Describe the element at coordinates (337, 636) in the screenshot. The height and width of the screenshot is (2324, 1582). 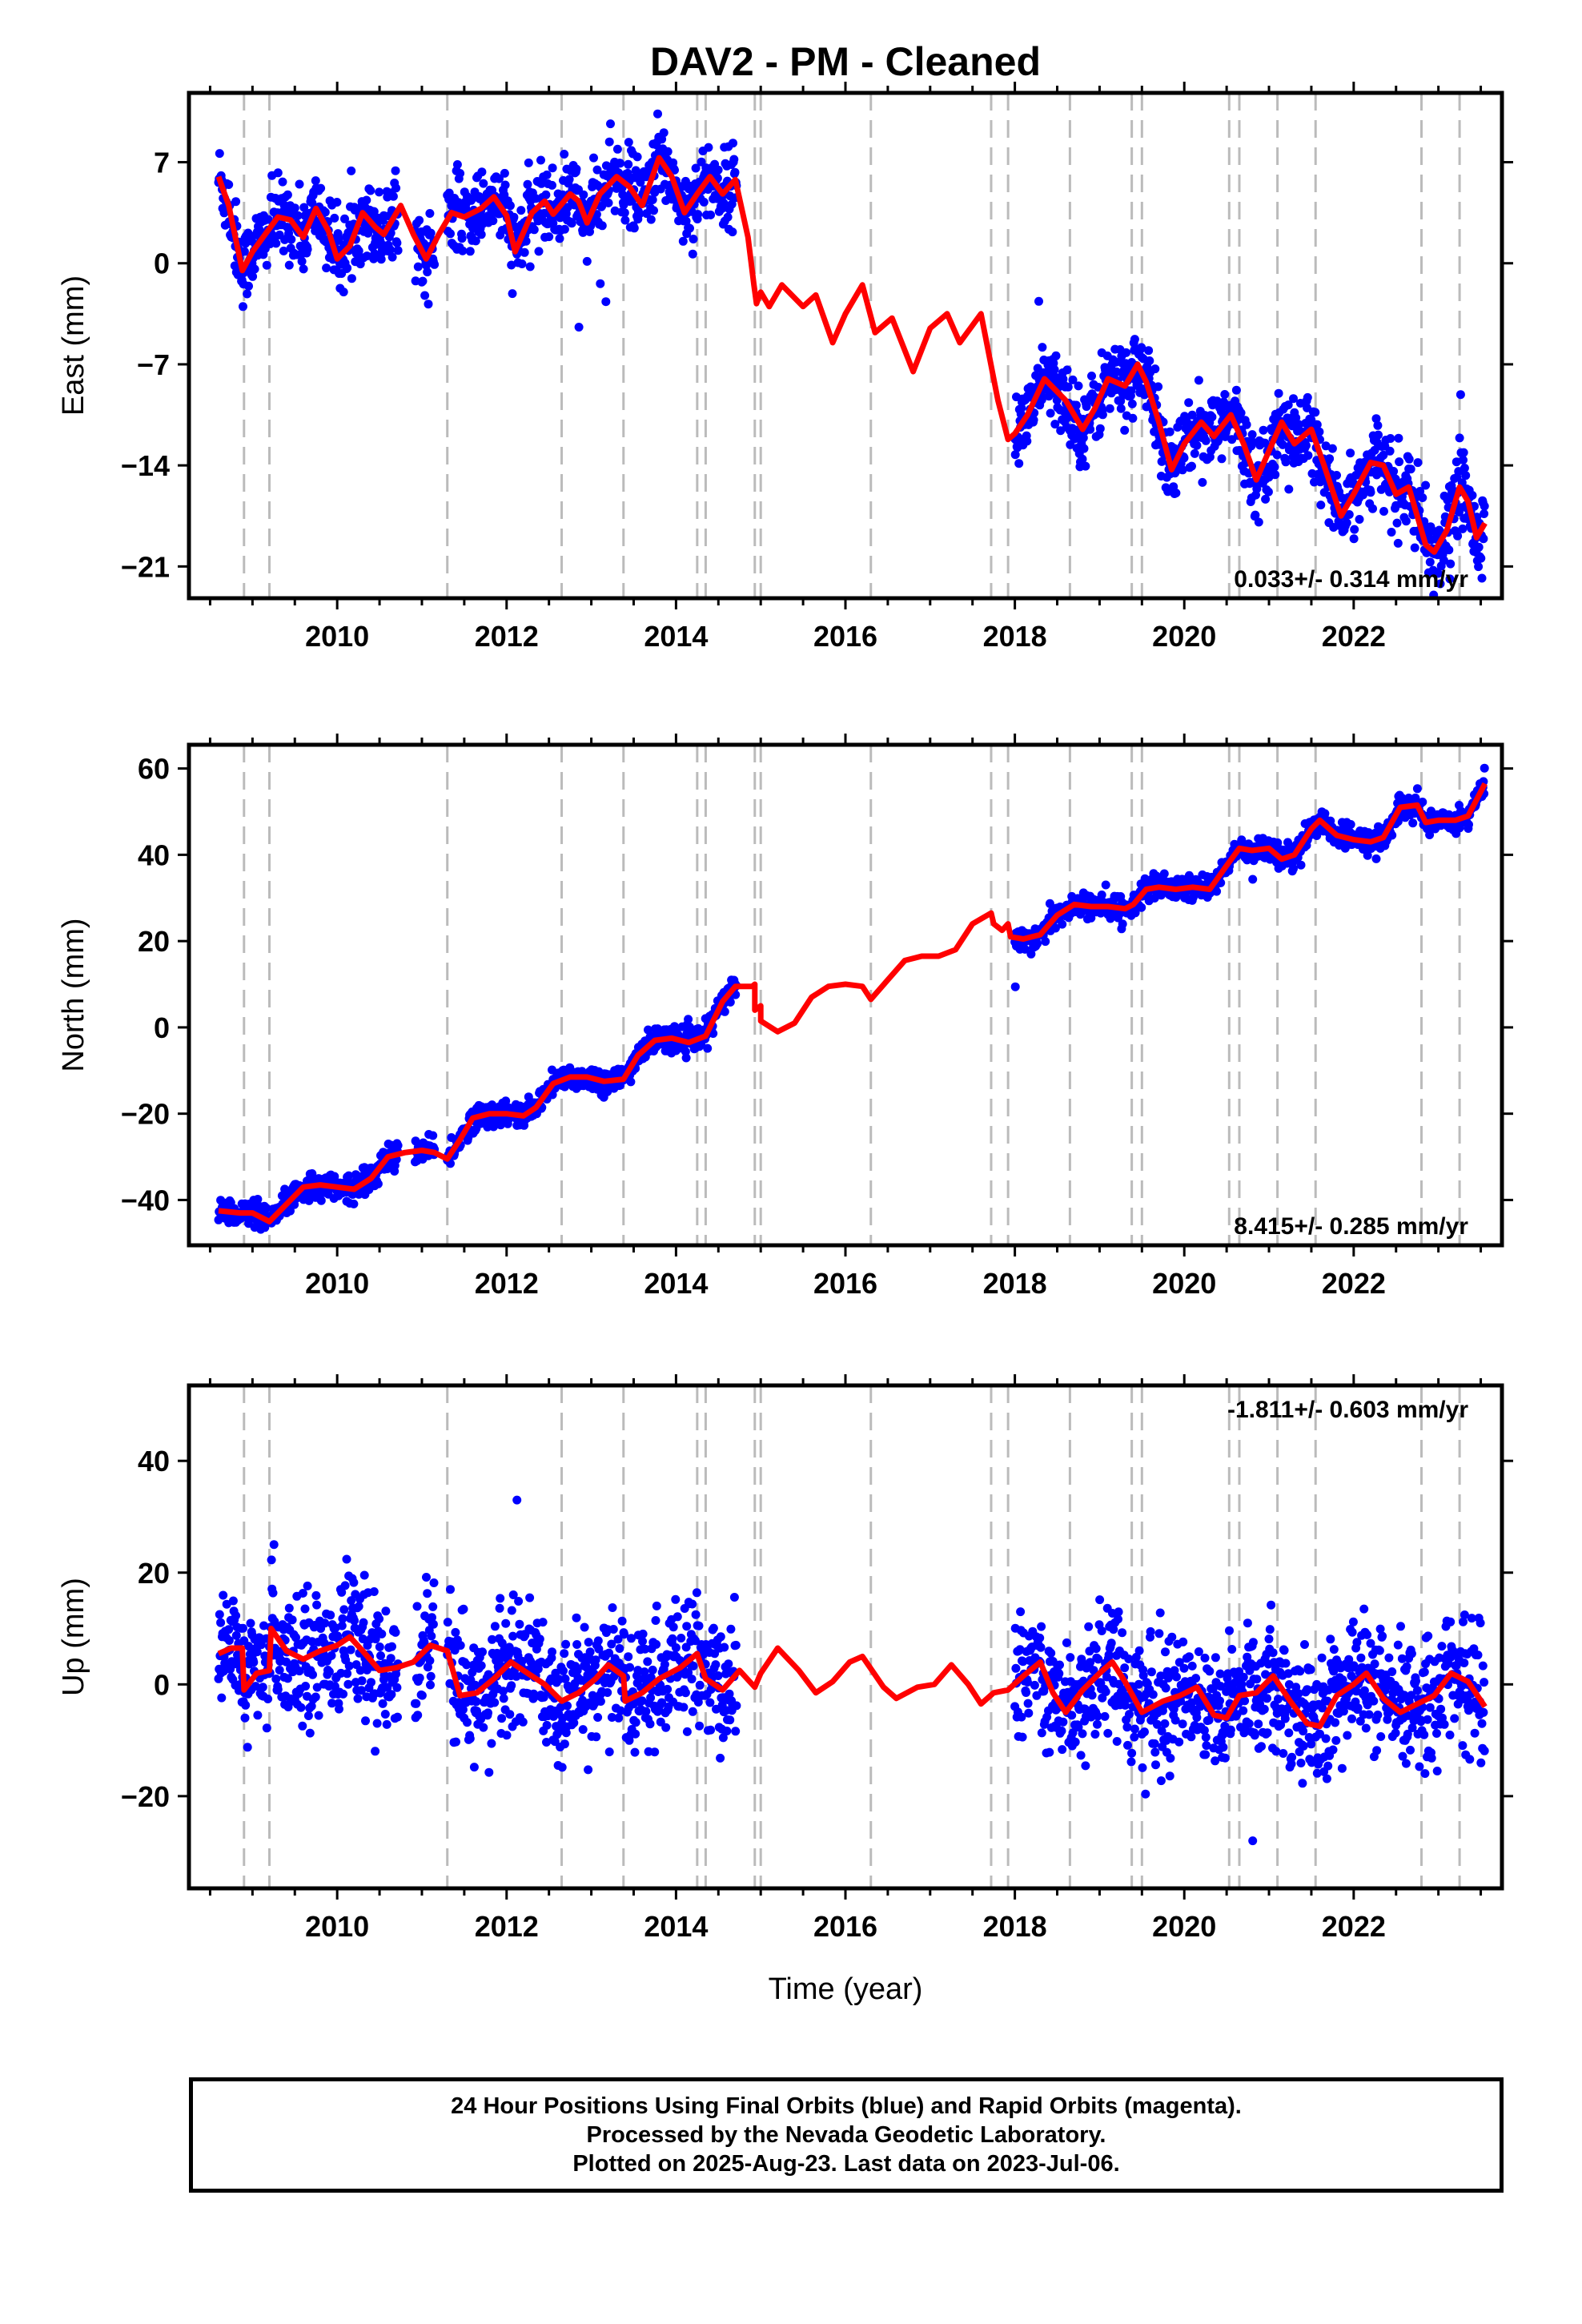
I see `east-x-tick-label: 2010` at that location.